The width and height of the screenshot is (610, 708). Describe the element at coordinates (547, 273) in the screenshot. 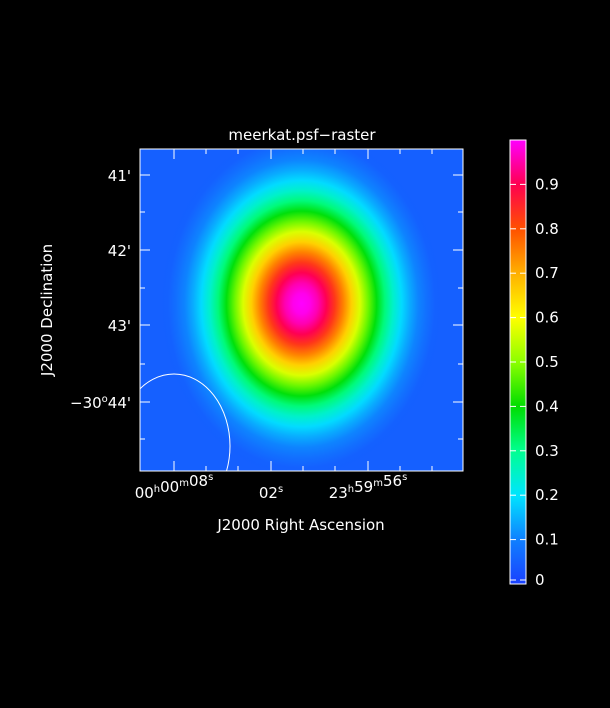

I see `colorbar-tick-label: 0.7` at that location.